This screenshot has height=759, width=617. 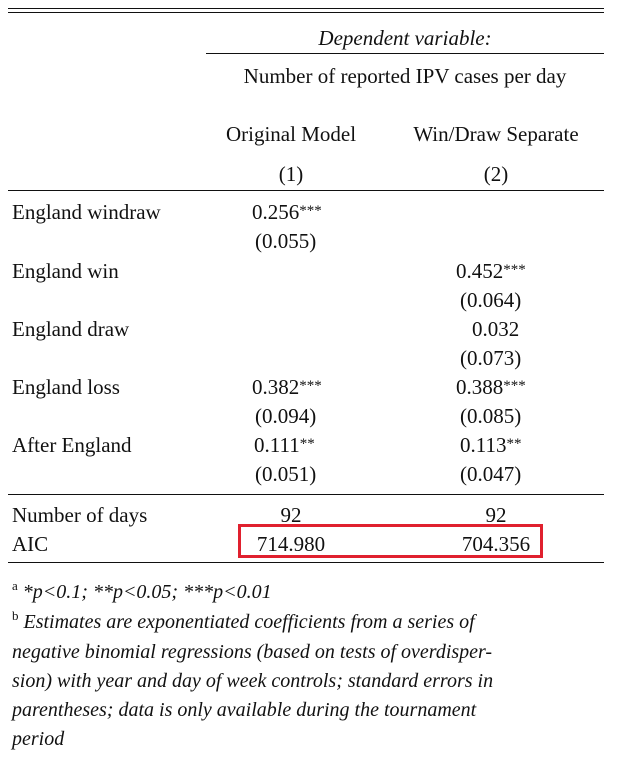 I want to click on se-cell: (0.055), so click(x=286, y=241).